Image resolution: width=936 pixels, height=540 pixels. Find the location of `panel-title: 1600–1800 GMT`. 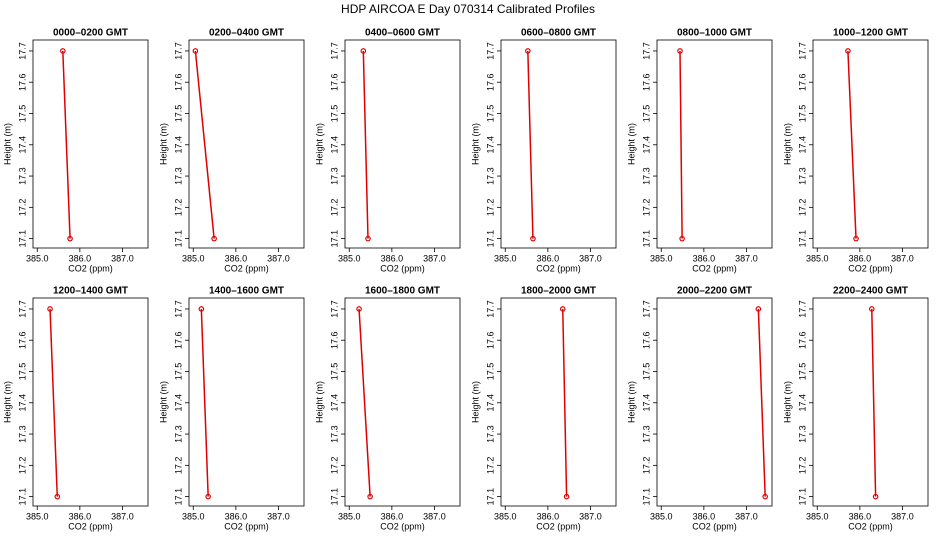

panel-title: 1600–1800 GMT is located at coordinates (402, 291).